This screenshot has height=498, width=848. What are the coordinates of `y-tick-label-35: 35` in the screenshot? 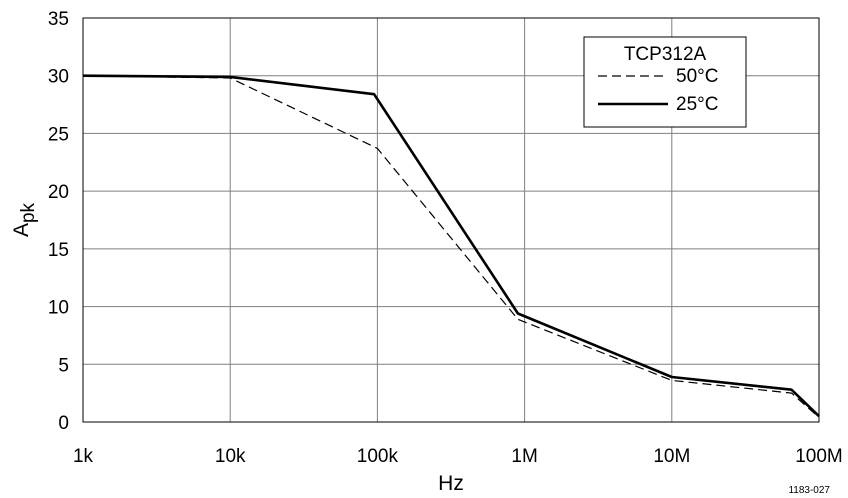 It's located at (58, 19).